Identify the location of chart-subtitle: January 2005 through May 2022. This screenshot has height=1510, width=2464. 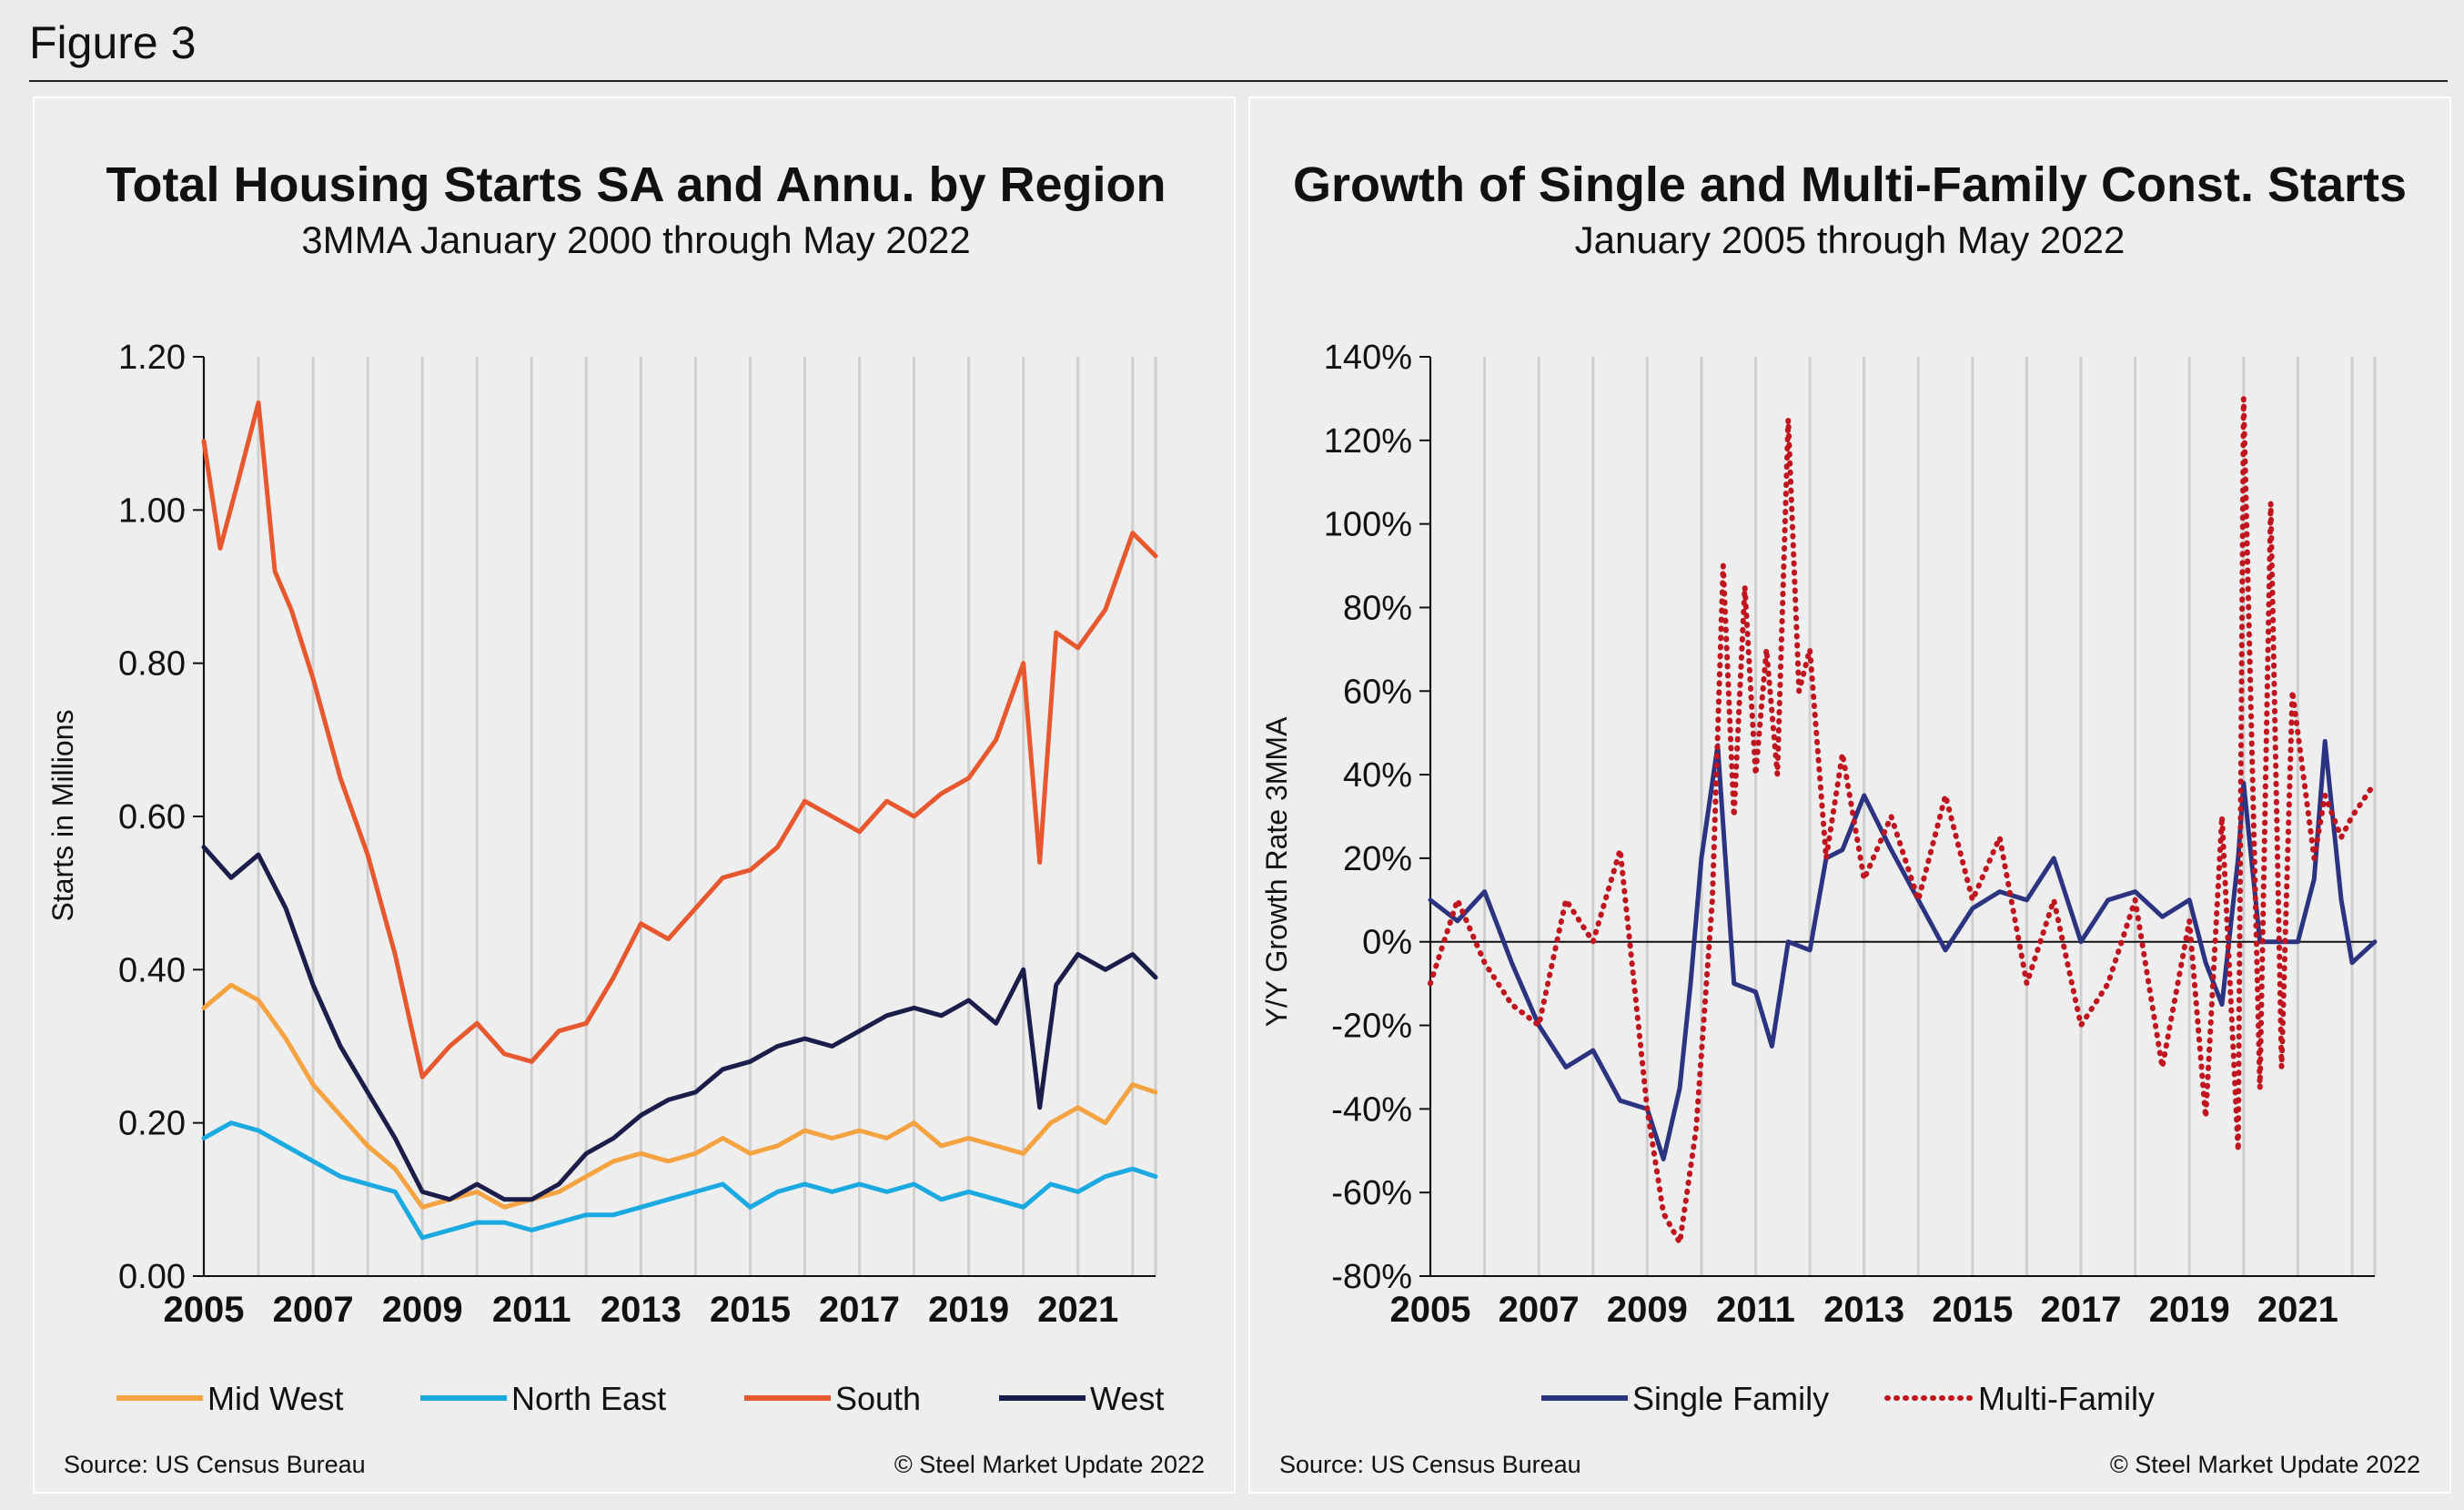
(1850, 239).